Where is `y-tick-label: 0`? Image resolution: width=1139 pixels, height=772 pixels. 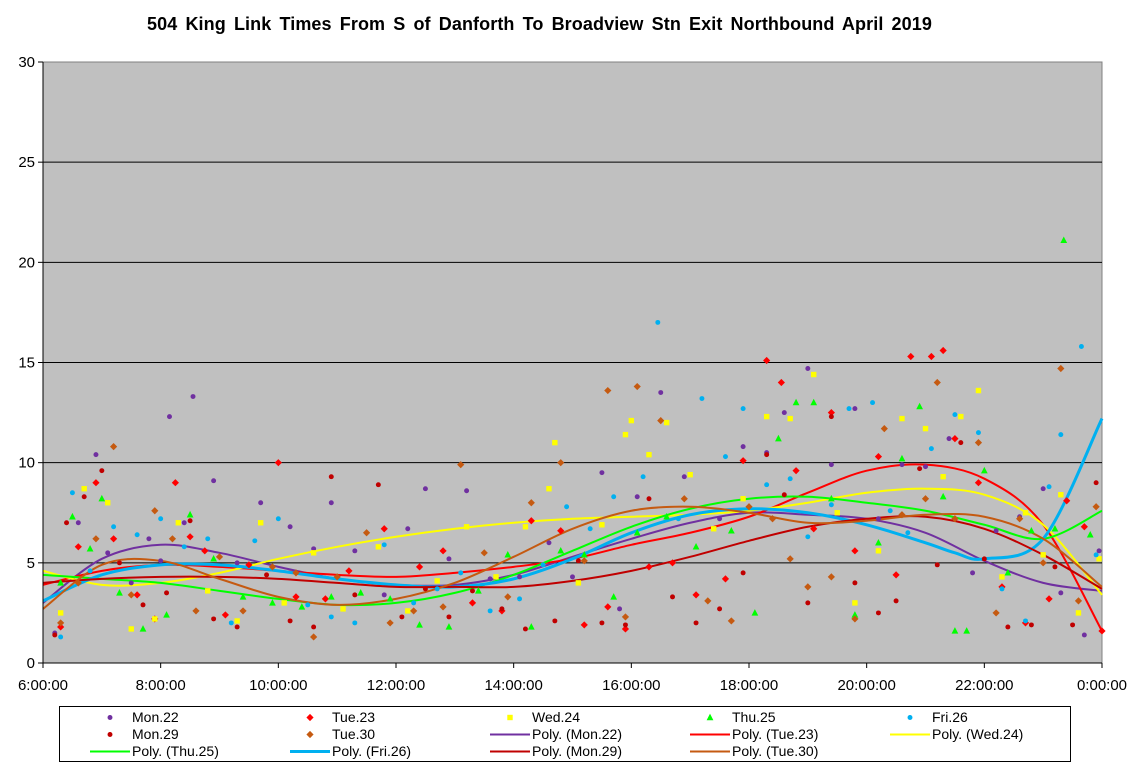
y-tick-label: 0 is located at coordinates (31, 663).